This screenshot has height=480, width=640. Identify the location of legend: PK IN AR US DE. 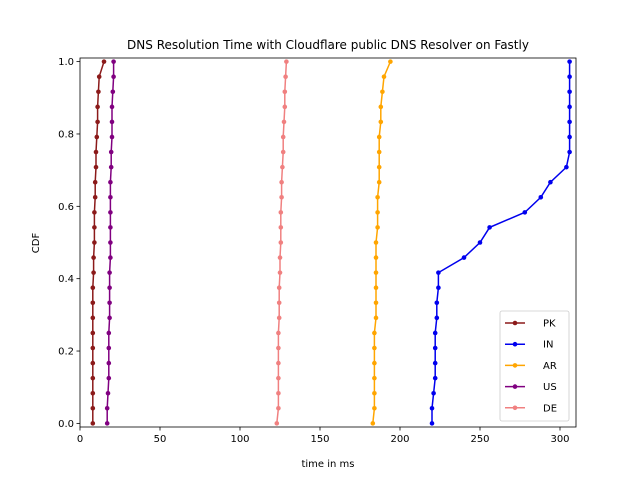
(534, 366).